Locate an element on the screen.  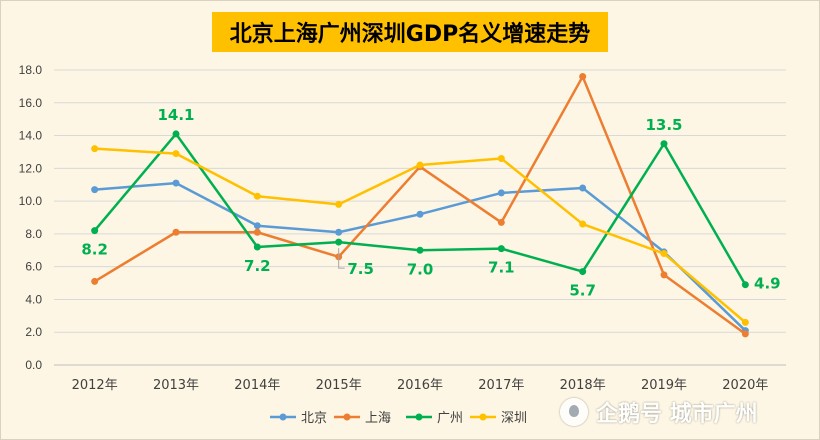
x-tick-label: 2012年 is located at coordinates (95, 385).